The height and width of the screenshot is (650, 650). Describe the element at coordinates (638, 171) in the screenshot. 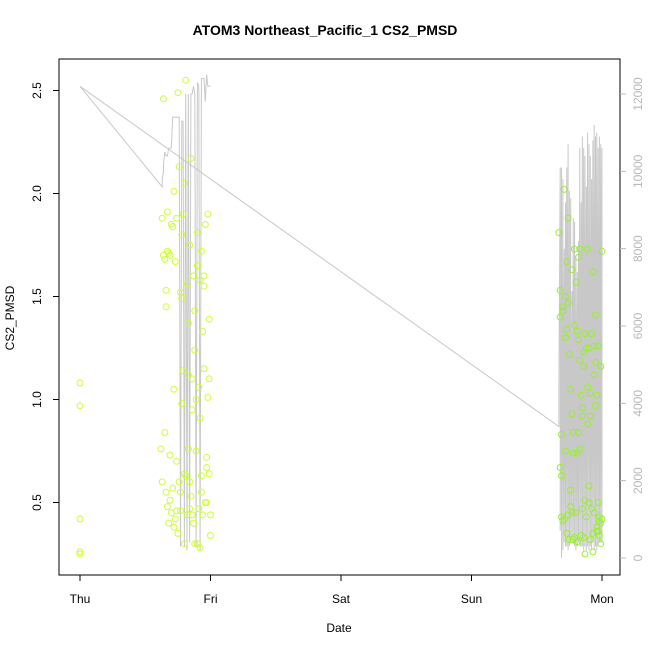

I see `y2-tick-label: 10000` at that location.